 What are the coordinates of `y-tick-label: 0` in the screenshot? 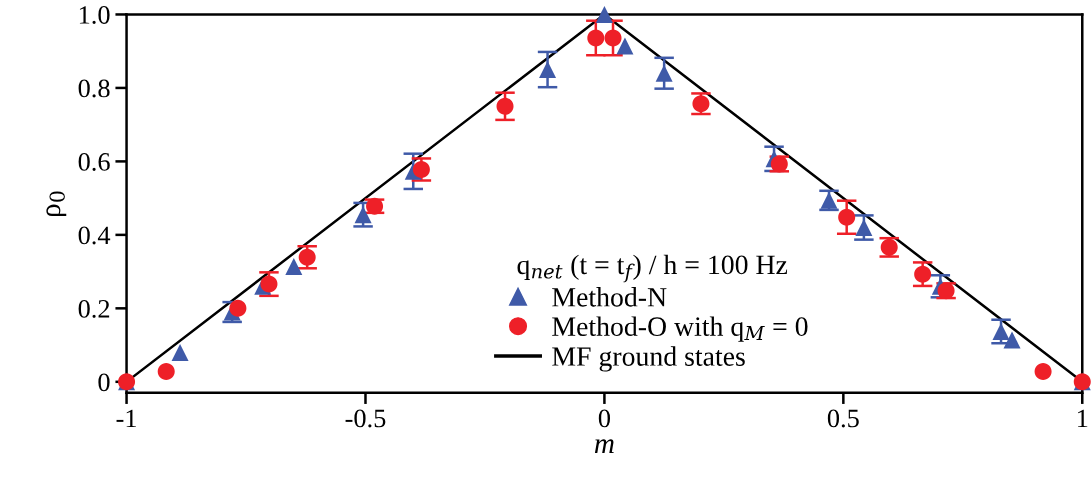 It's located at (104, 382).